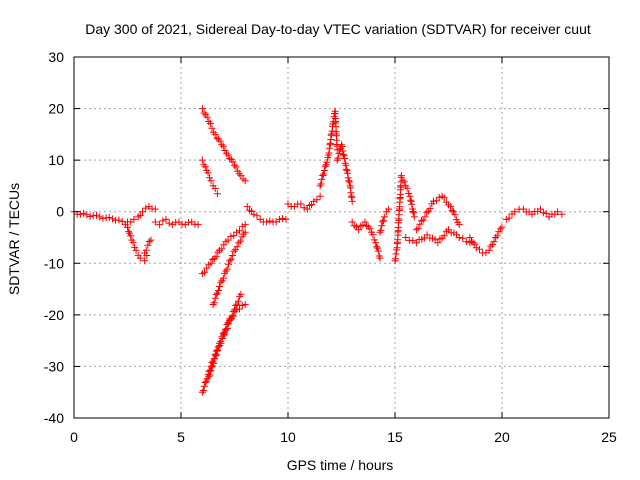 This screenshot has width=640, height=480. What do you see at coordinates (56, 57) in the screenshot?
I see `y-tick-label: 30` at bounding box center [56, 57].